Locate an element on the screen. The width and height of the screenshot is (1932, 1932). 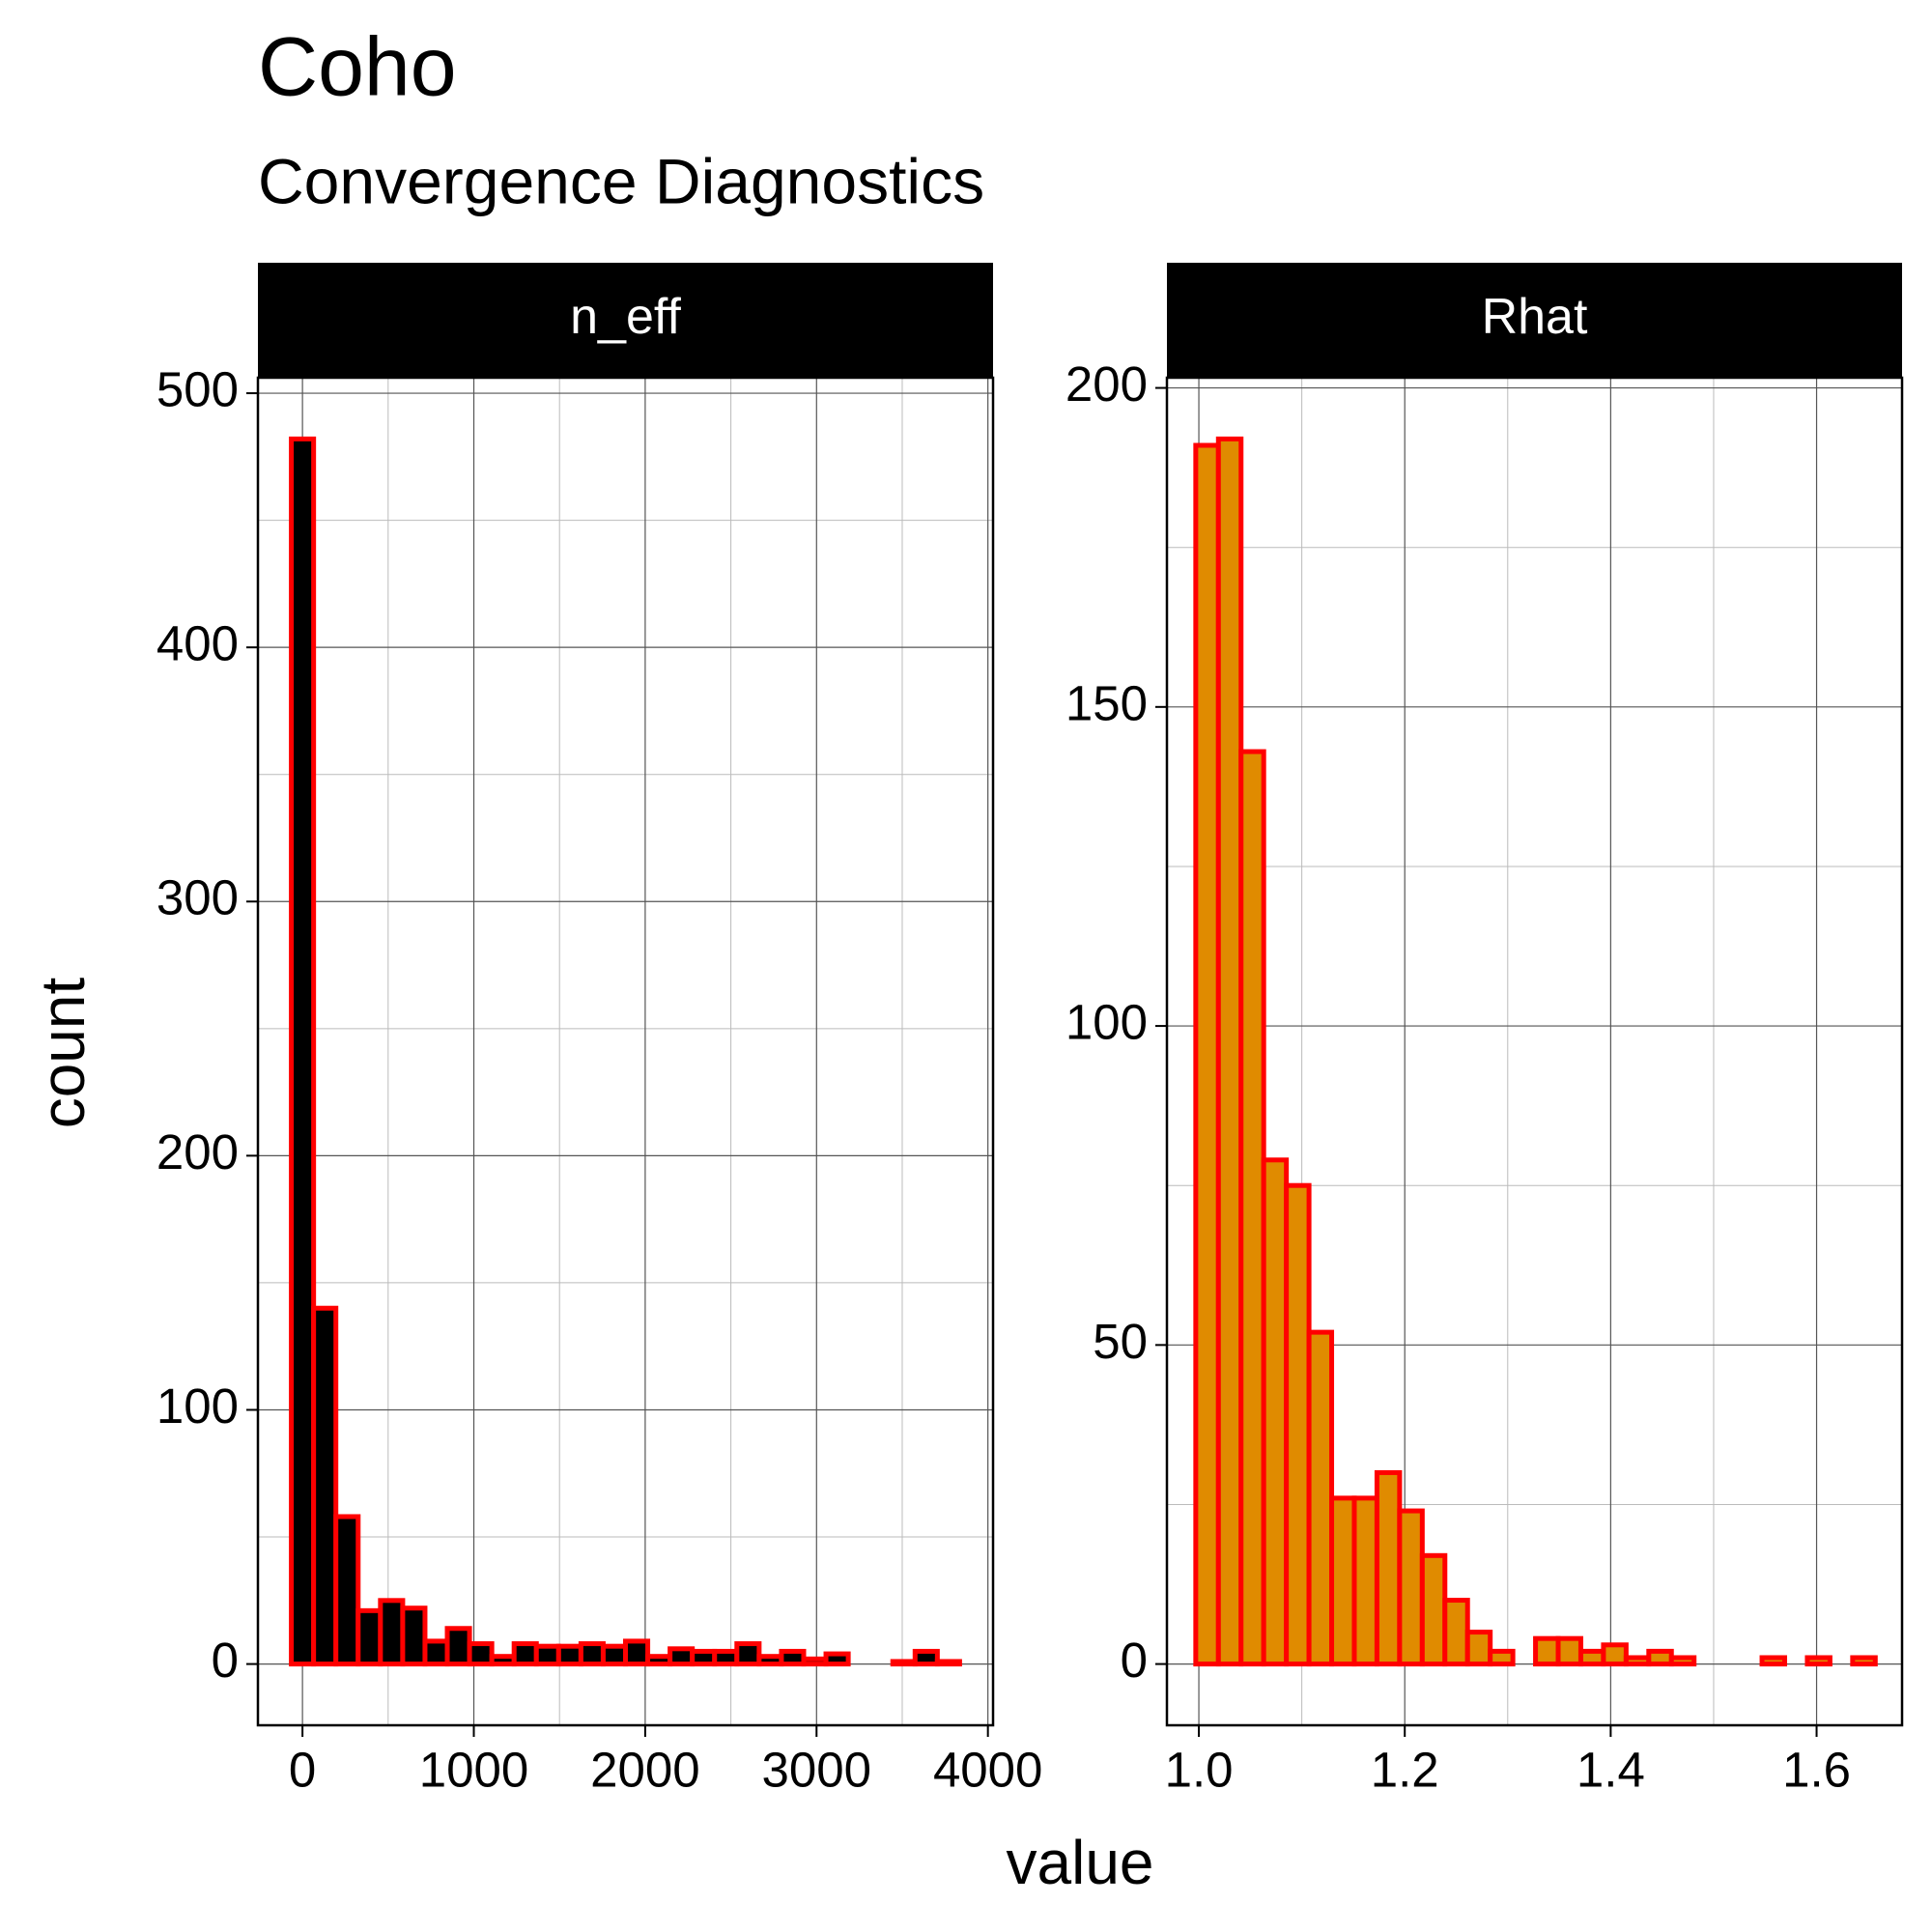
y-tick-label: 400 is located at coordinates (197, 643).